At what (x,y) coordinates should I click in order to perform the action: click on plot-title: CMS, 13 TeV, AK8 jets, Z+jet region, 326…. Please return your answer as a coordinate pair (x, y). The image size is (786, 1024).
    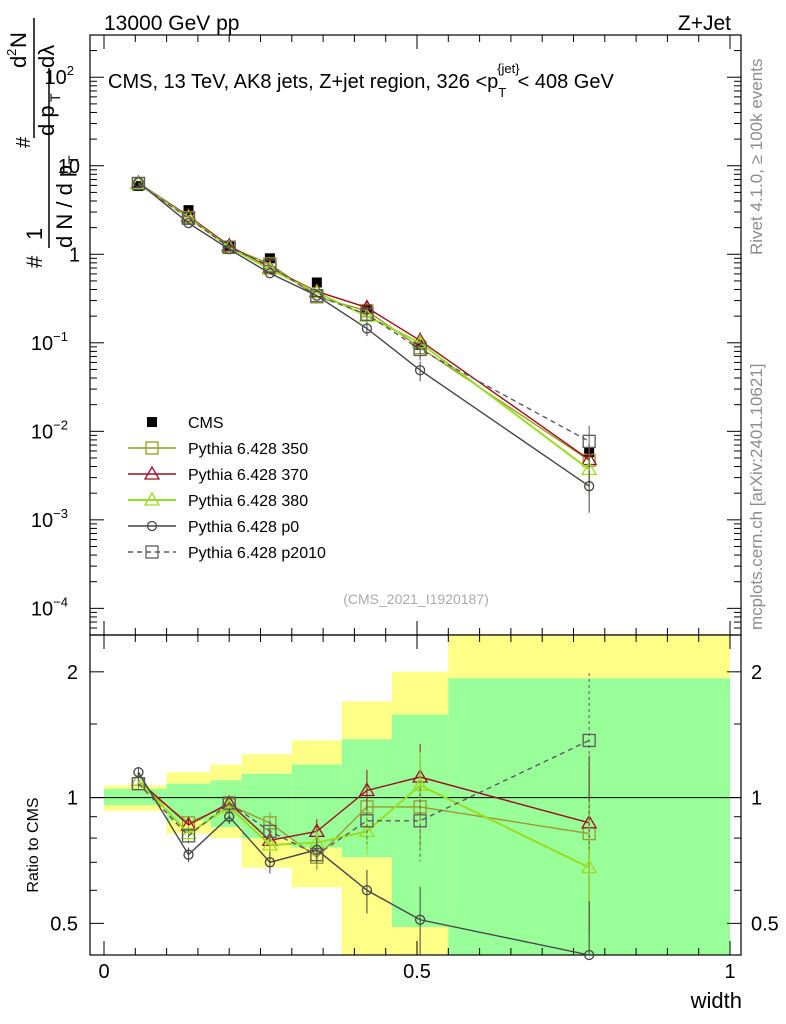
    Looking at the image, I should click on (361, 80).